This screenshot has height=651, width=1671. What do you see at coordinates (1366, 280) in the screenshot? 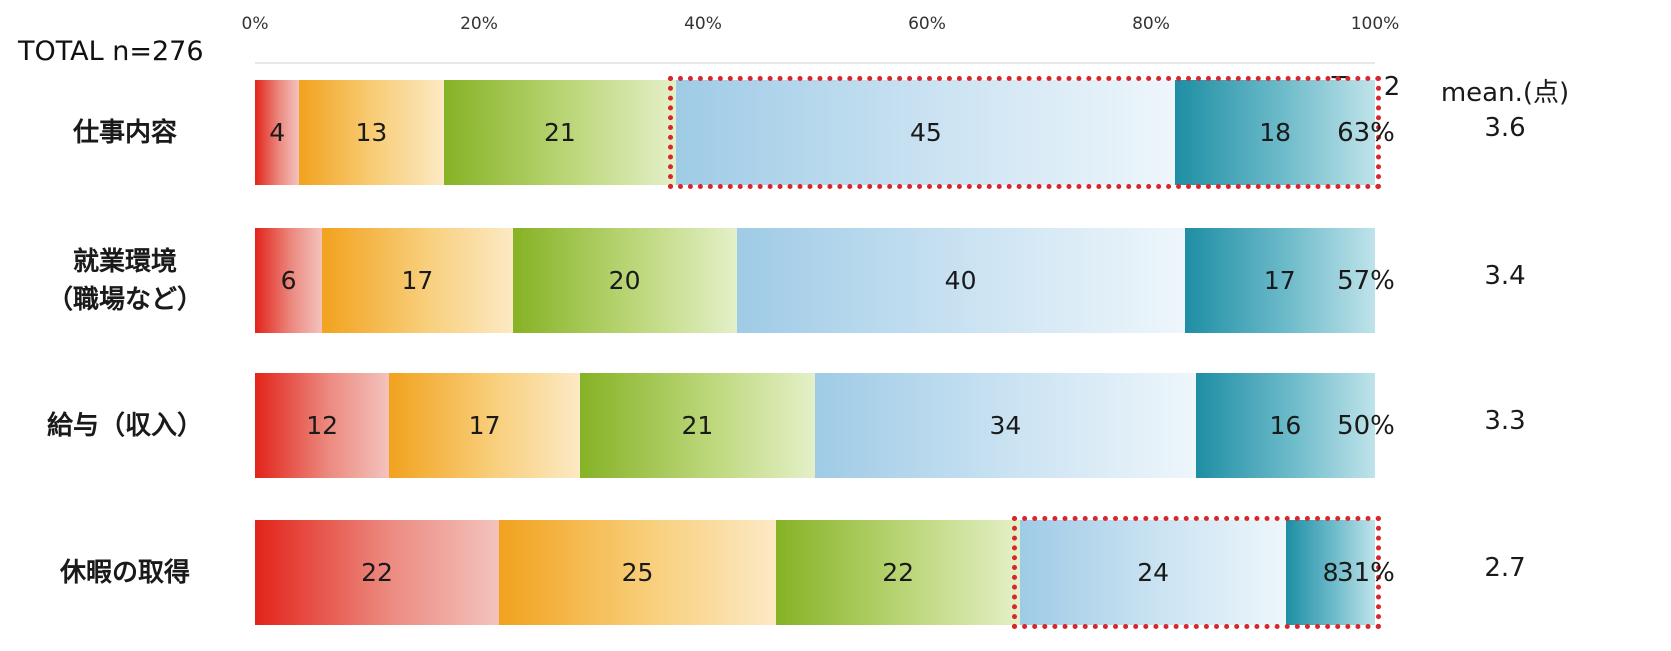
I see `top2-value: 57%` at bounding box center [1366, 280].